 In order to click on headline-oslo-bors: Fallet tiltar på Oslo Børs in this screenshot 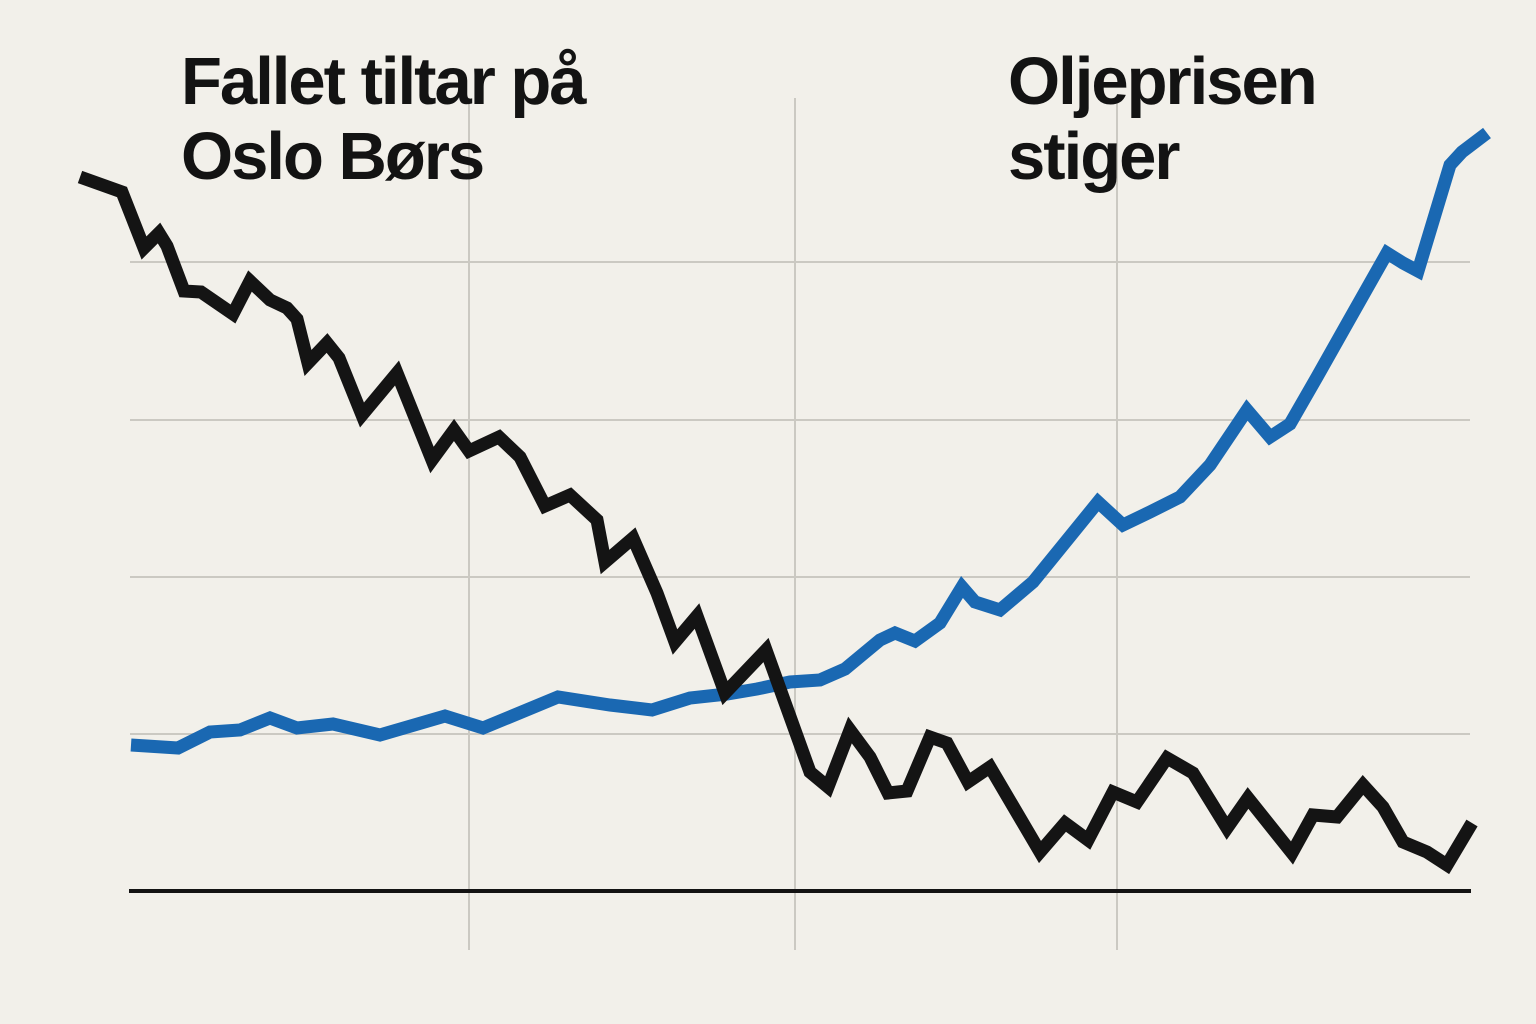, I will do `click(384, 119)`.